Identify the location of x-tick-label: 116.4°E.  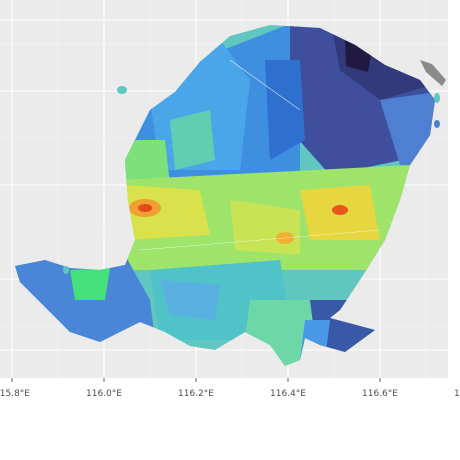
(288, 394).